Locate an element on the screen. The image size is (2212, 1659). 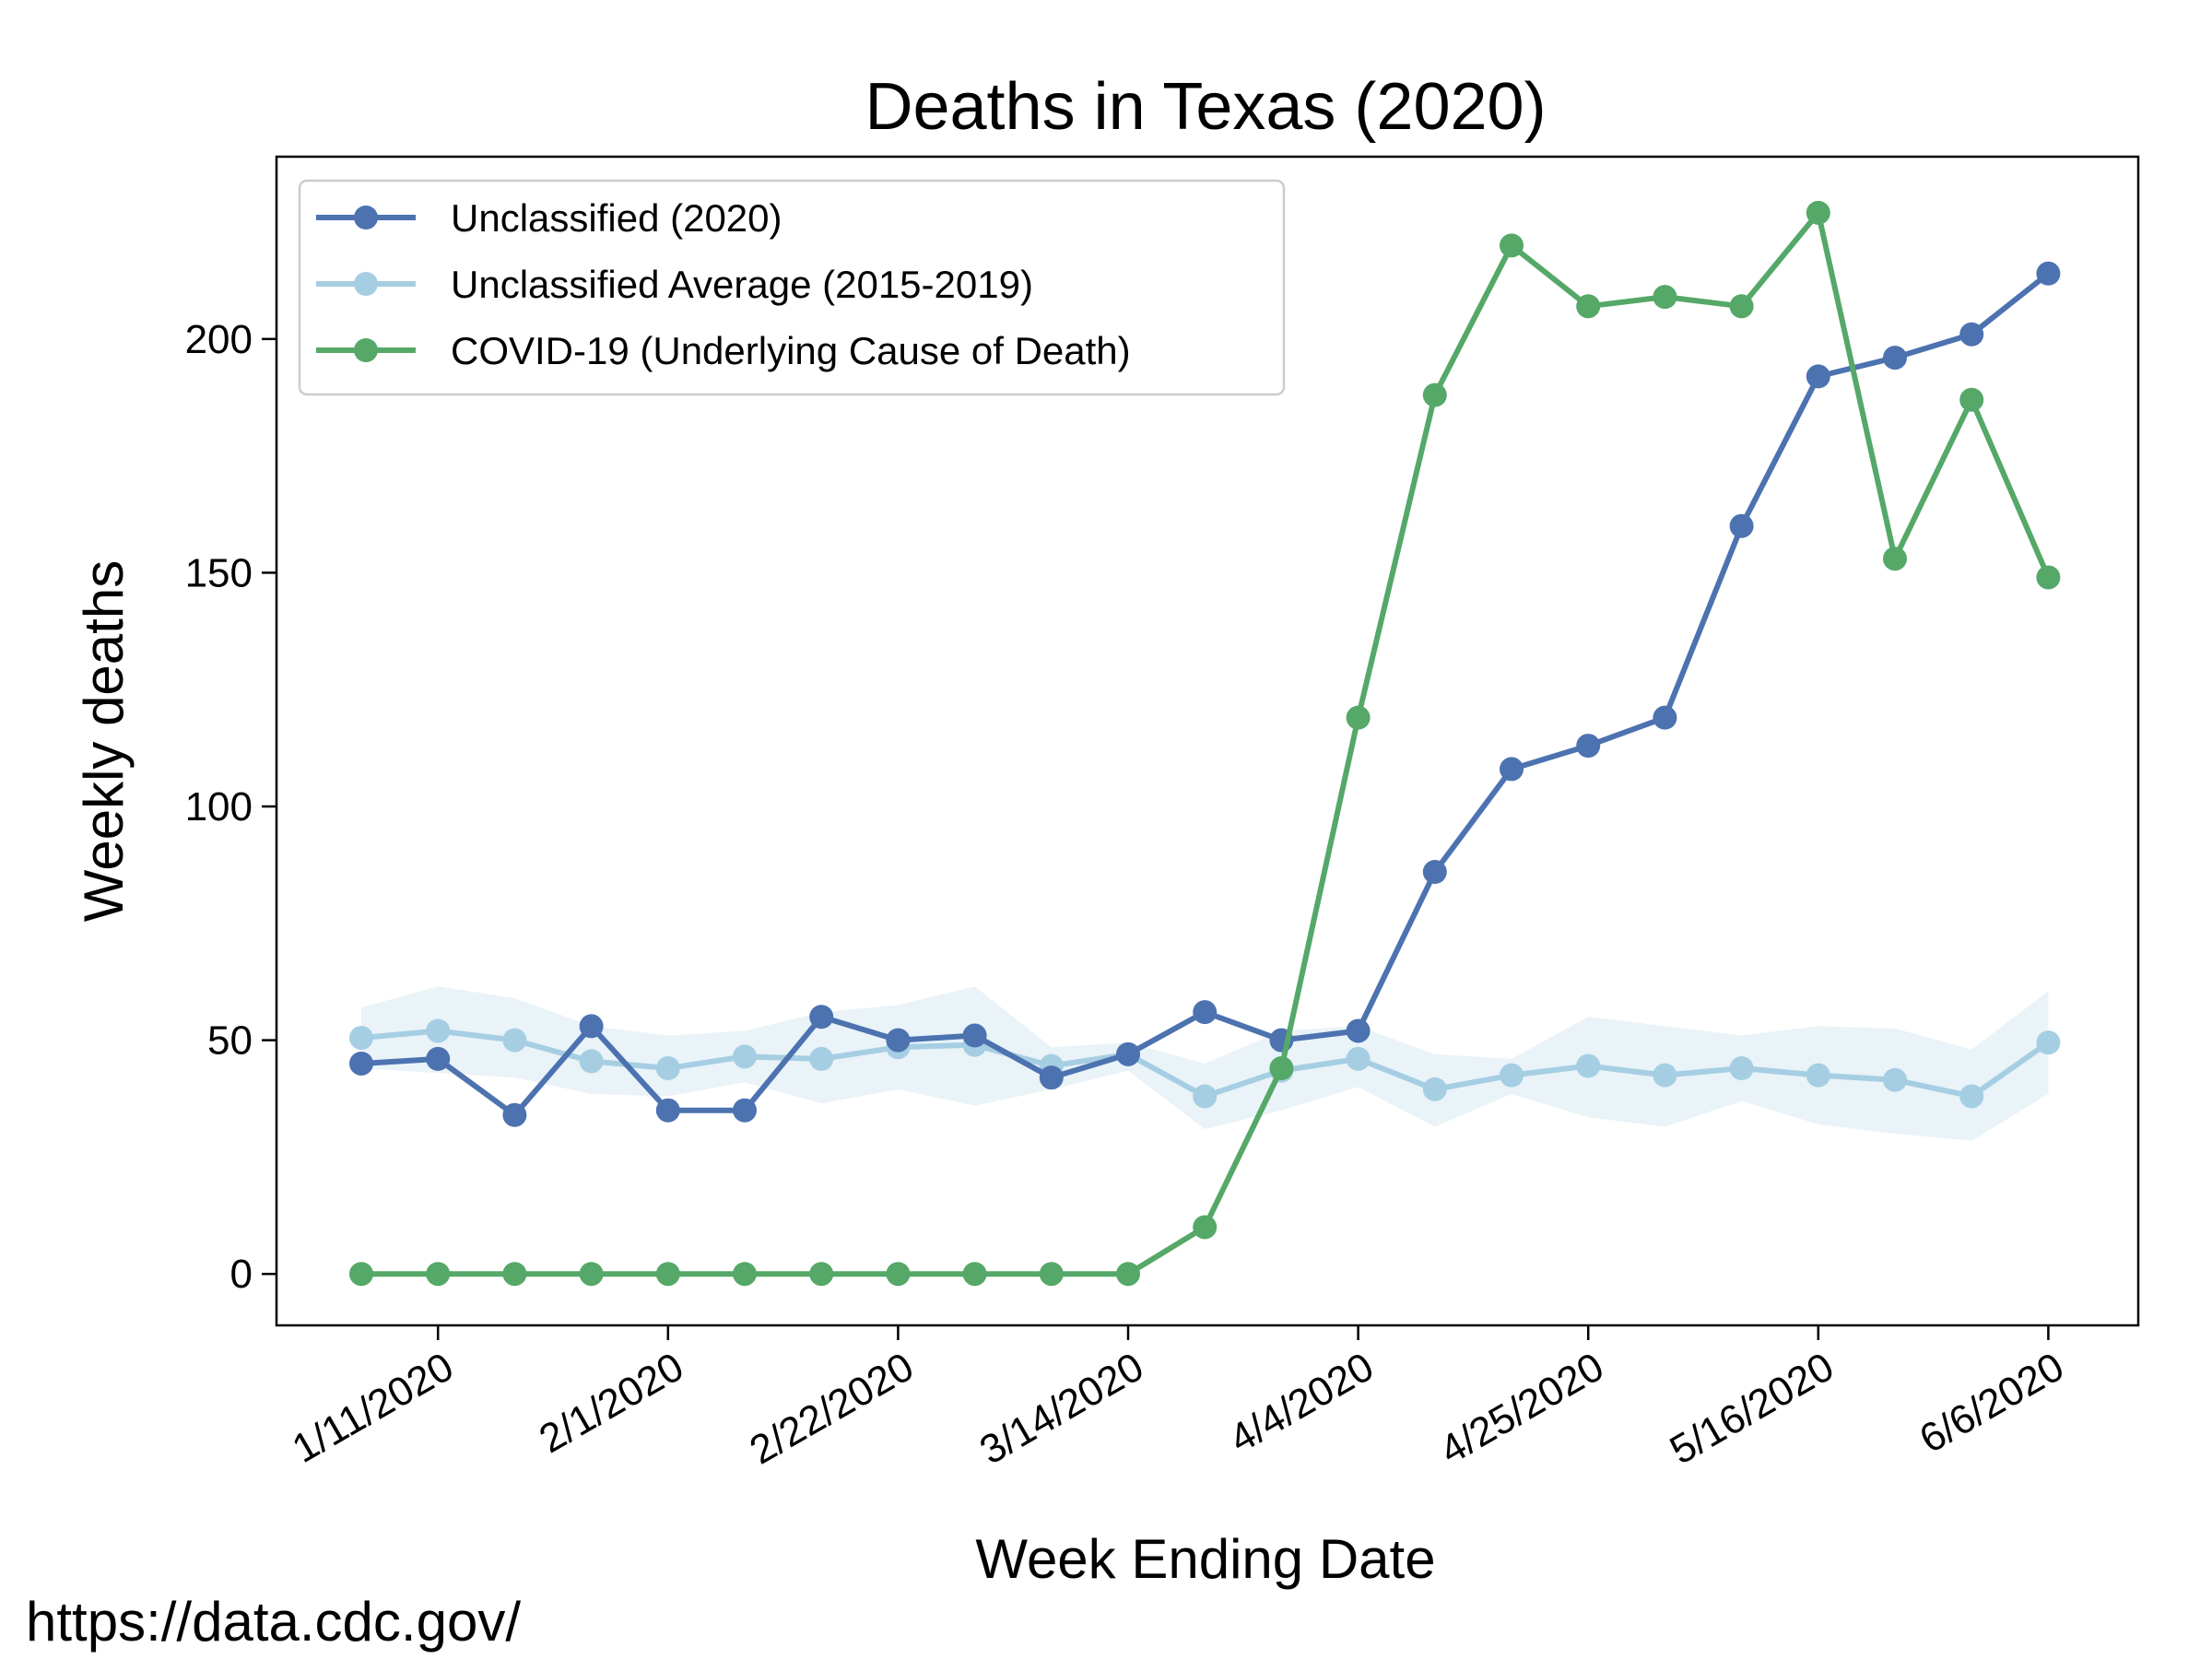
x-tick-label-3: 3/14/2020 is located at coordinates (1061, 1408).